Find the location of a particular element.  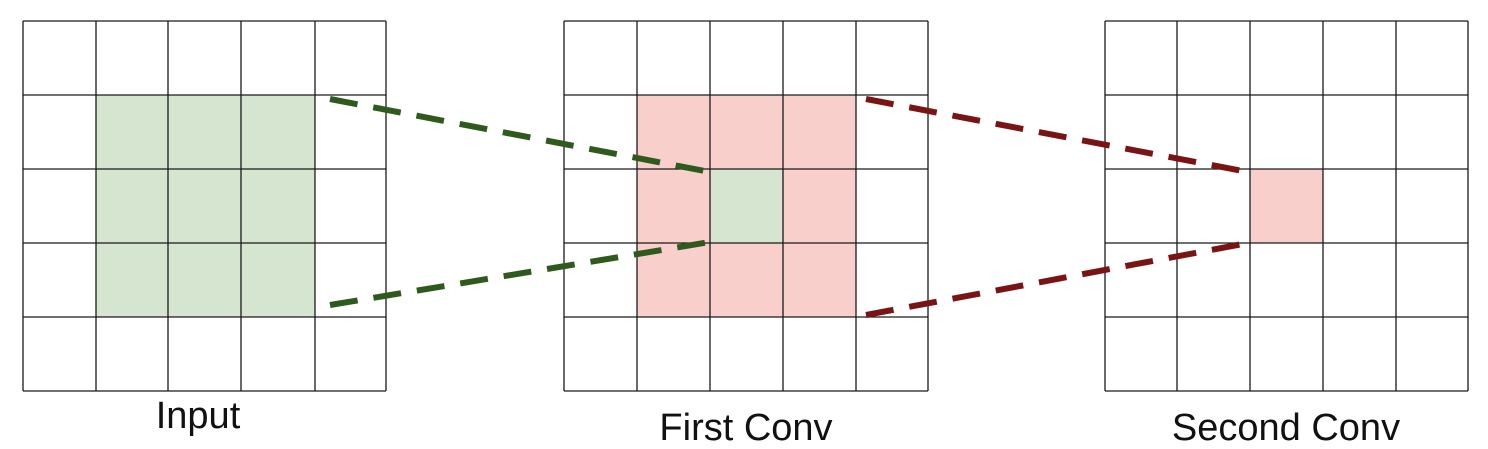

first-to-second-connector is located at coordinates (1057, 207).